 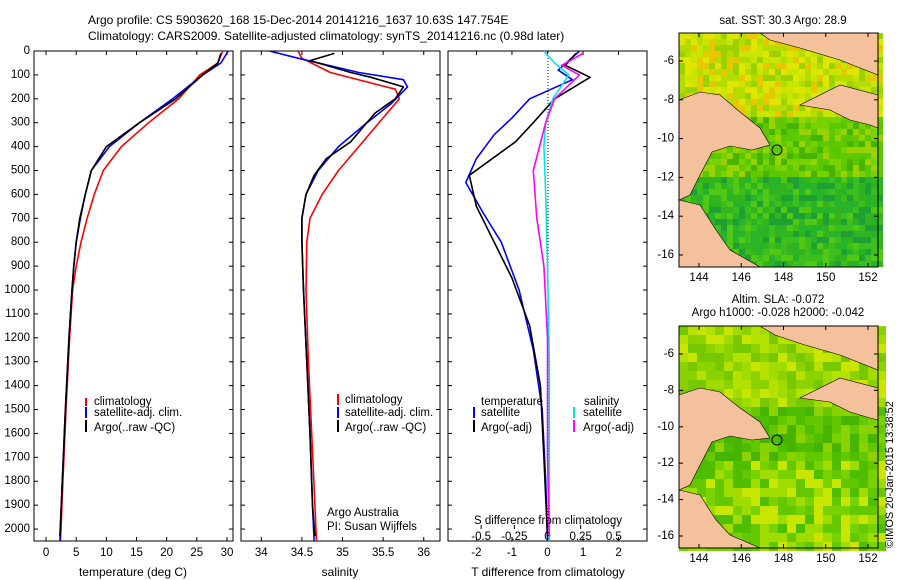 I want to click on x-tick-label: -1, so click(x=512, y=553).